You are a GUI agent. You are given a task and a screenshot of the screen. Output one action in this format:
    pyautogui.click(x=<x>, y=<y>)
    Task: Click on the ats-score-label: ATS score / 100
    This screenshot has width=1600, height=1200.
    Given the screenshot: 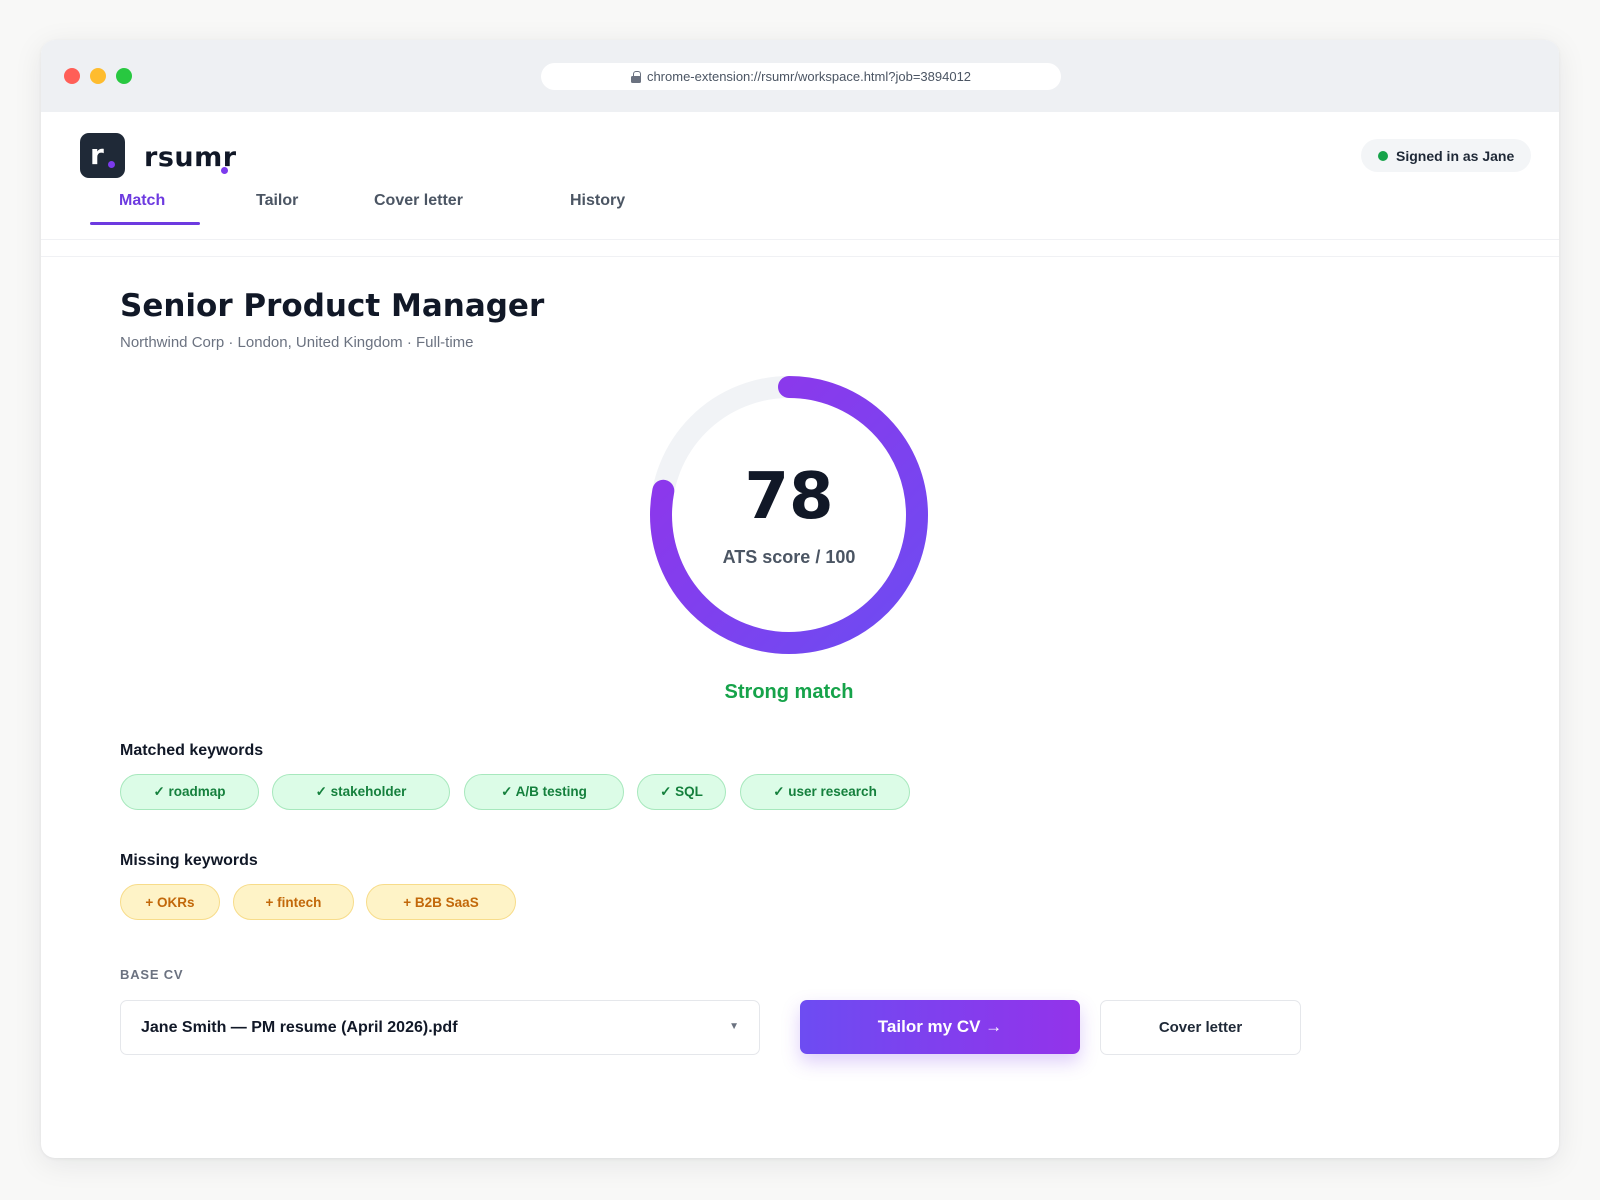 What is the action you would take?
    pyautogui.click(x=789, y=557)
    